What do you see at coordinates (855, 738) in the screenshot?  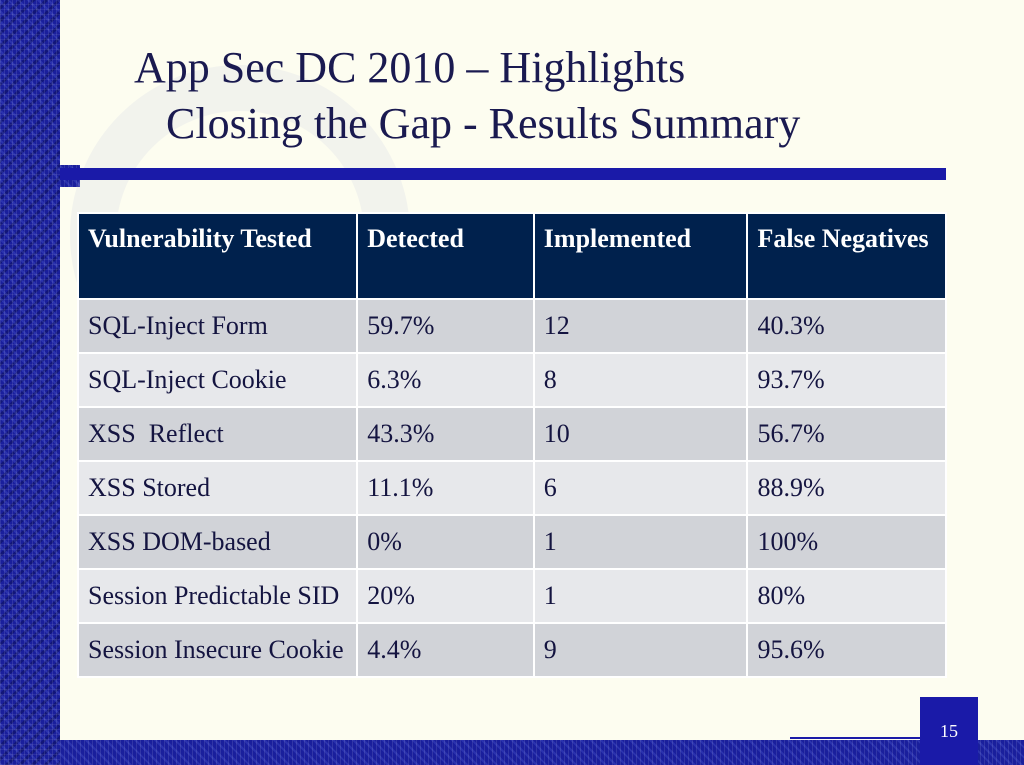 I see `footer-rule` at bounding box center [855, 738].